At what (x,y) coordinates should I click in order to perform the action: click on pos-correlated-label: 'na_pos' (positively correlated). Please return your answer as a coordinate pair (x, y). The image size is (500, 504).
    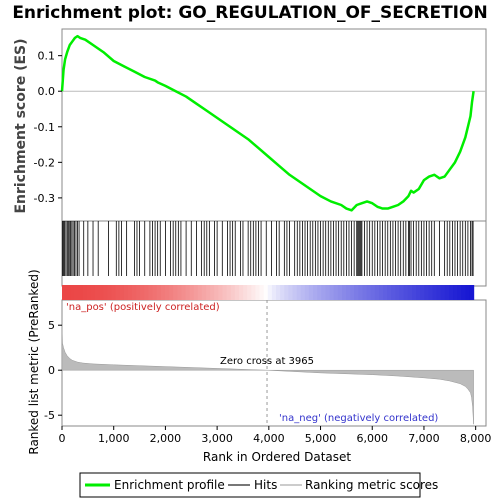
    Looking at the image, I should click on (143, 307).